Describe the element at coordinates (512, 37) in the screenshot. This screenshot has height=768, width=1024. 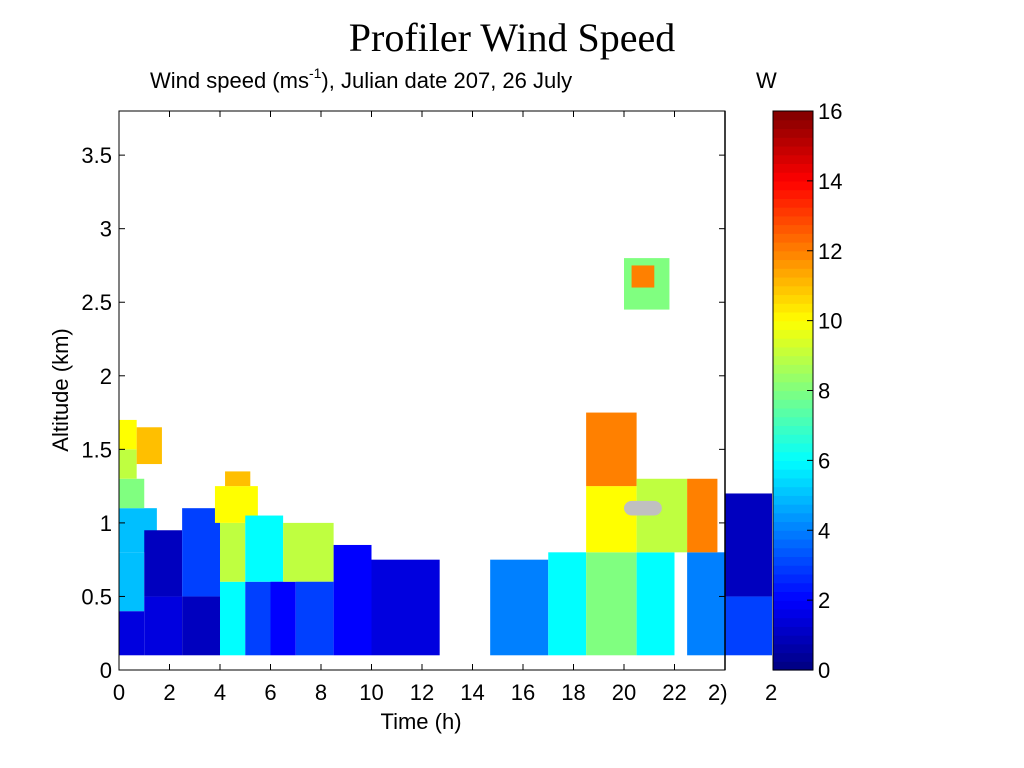
I see `page-title: Profiler Wind Speed` at that location.